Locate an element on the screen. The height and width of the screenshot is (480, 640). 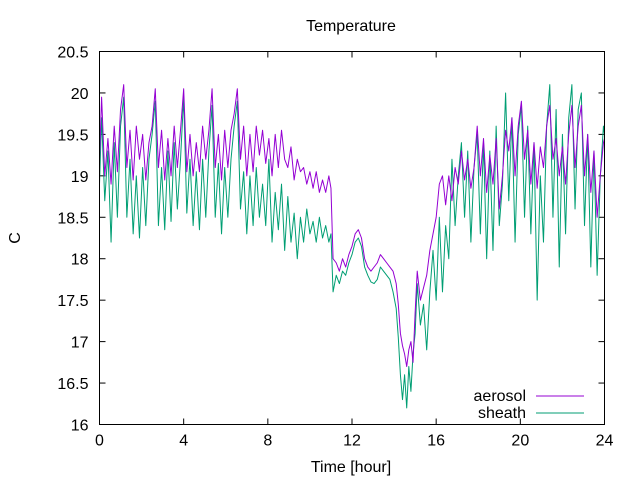
y-tick-label: 17.5 is located at coordinates (72, 301).